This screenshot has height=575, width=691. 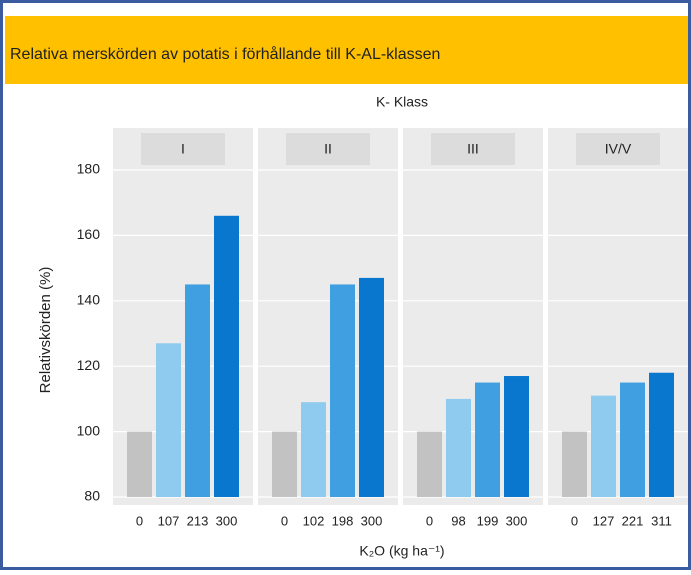 What do you see at coordinates (314, 520) in the screenshot?
I see `x-tick-label: 102` at bounding box center [314, 520].